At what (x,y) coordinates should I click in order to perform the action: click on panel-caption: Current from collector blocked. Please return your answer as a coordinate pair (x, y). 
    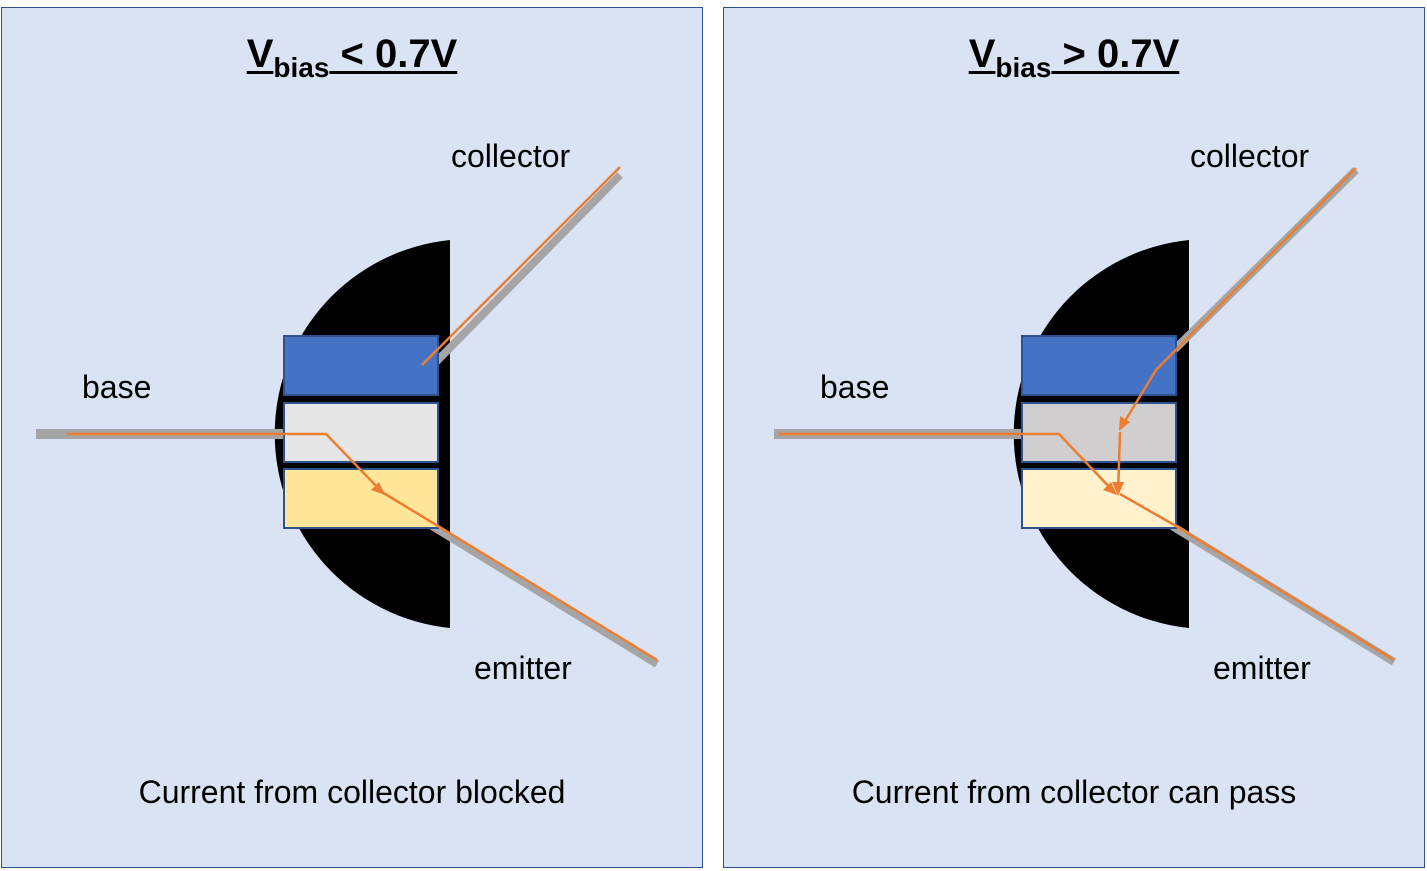
    Looking at the image, I should click on (352, 792).